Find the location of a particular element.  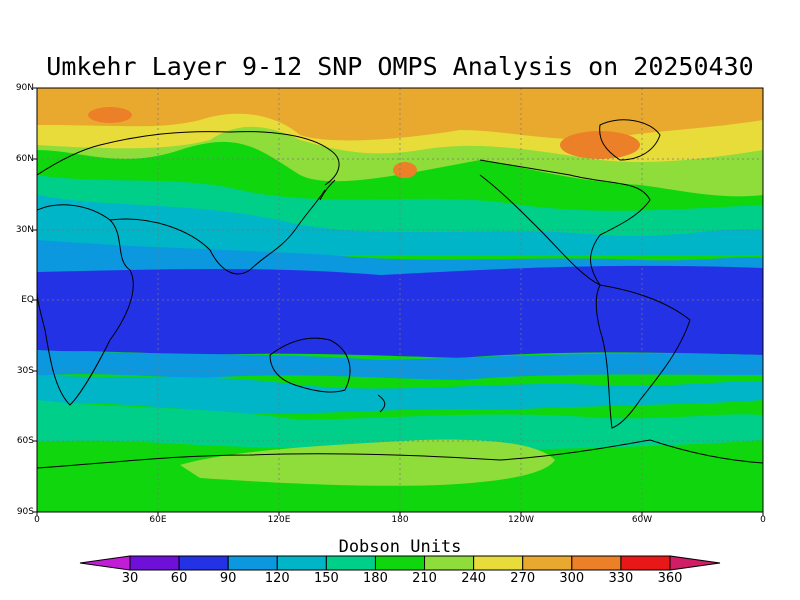

contour-band-90-tropics is located at coordinates (400, 311).